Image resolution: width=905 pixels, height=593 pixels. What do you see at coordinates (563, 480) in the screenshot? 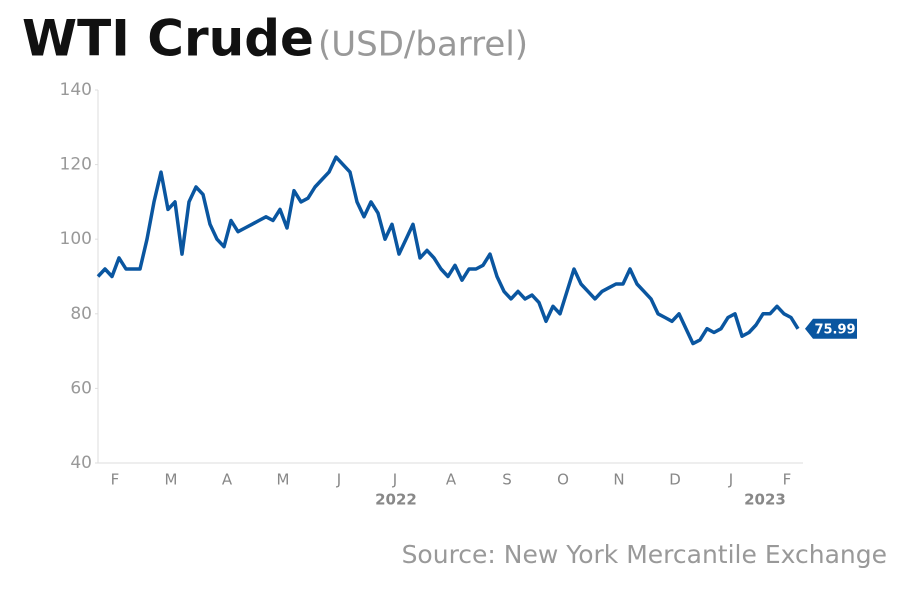
I see `x-tick-label: O` at bounding box center [563, 480].